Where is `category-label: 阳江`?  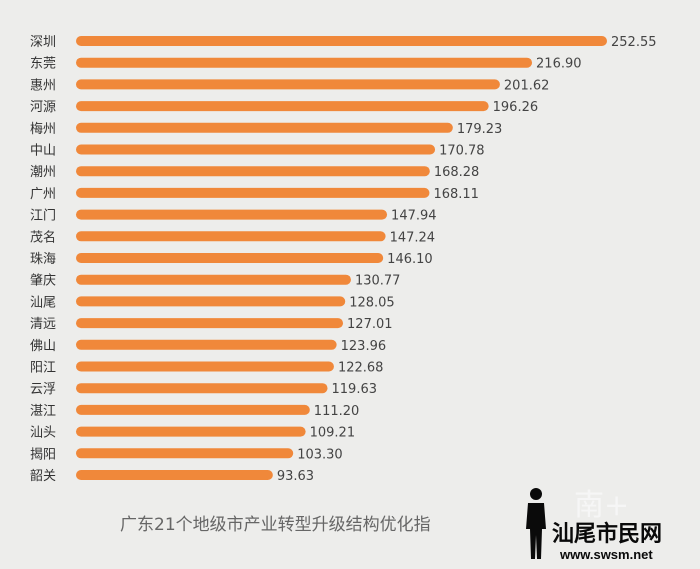
category-label: 阳江 is located at coordinates (43, 368).